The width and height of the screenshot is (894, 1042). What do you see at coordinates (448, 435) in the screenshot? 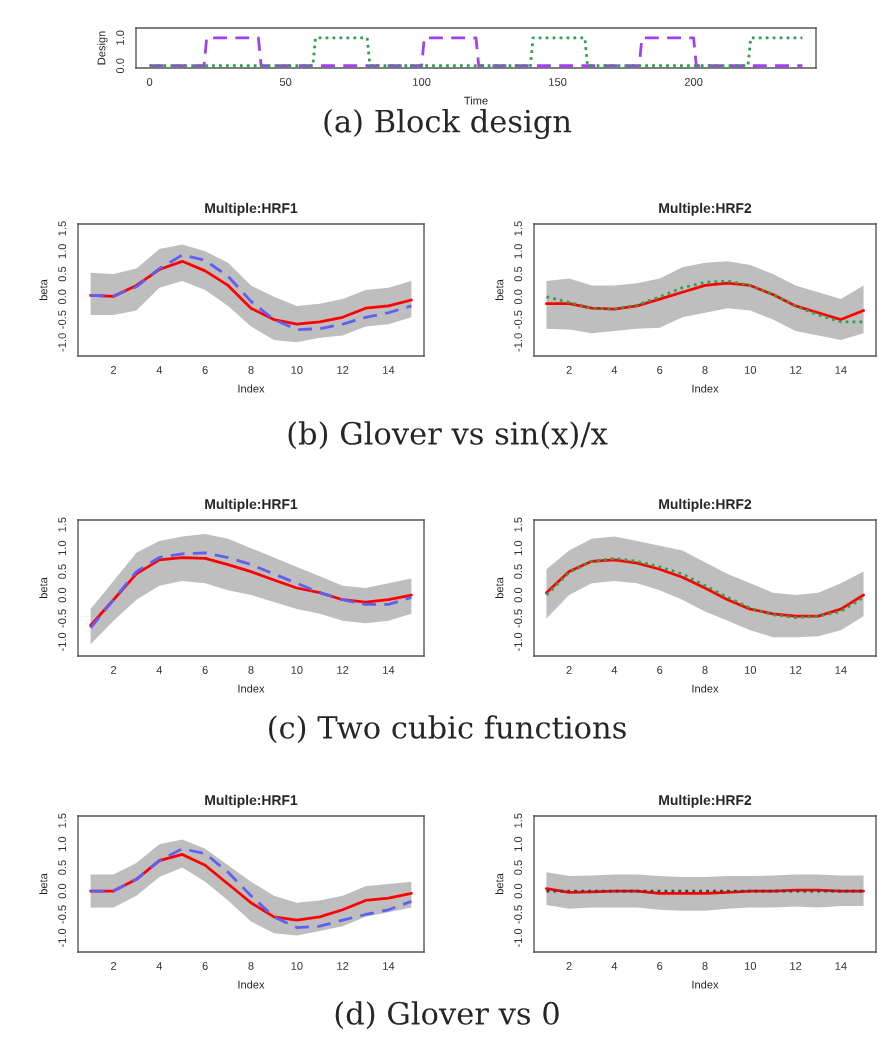
I see `text: (b) Glover vs sin(x)/x` at bounding box center [448, 435].